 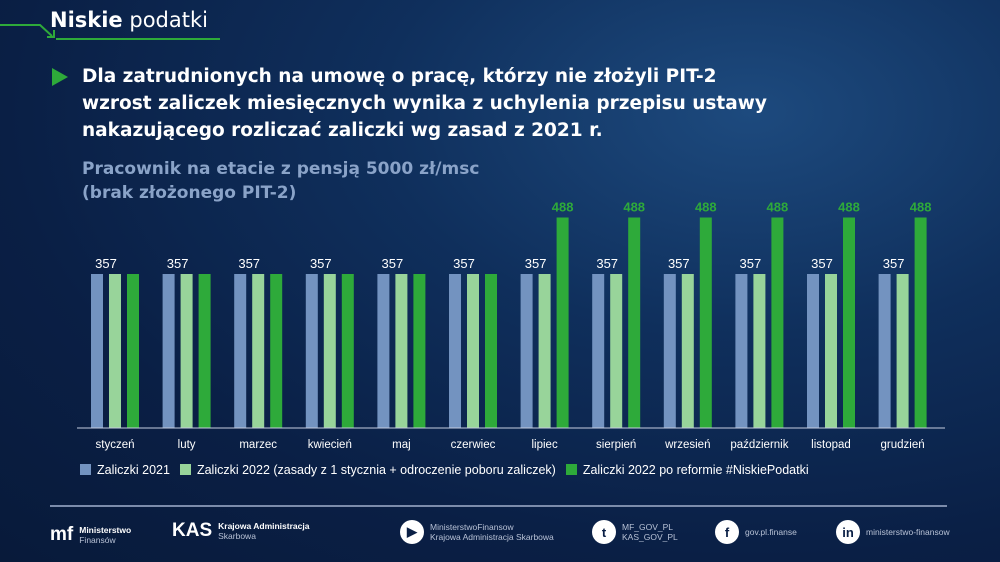 What do you see at coordinates (473, 445) in the screenshot?
I see `x-tick-label: czerwiec` at bounding box center [473, 445].